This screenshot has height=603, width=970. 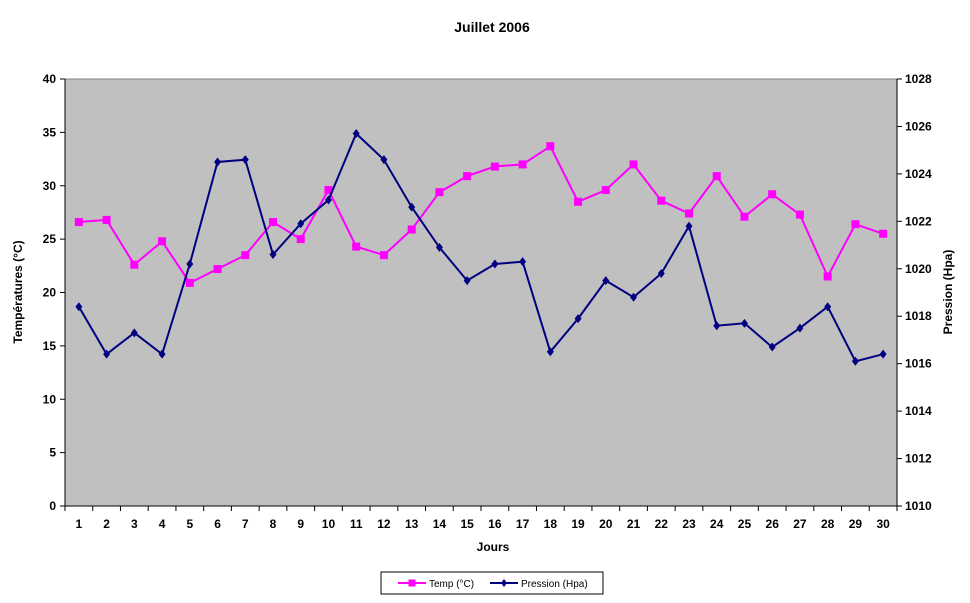 I want to click on y-left-tick-label: 30, so click(x=50, y=186).